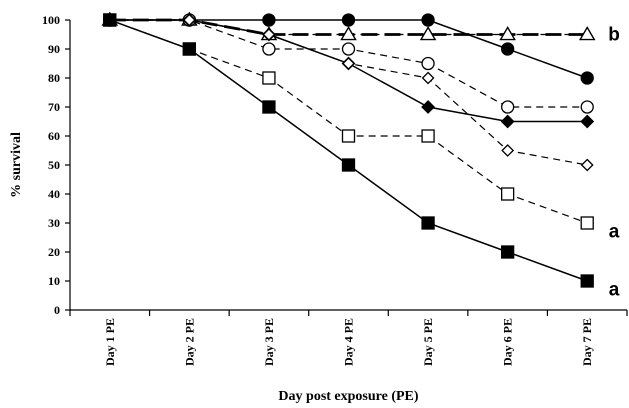 This screenshot has width=629, height=408. What do you see at coordinates (508, 342) in the screenshot?
I see `x-tick-label: Day 6 PE` at bounding box center [508, 342].